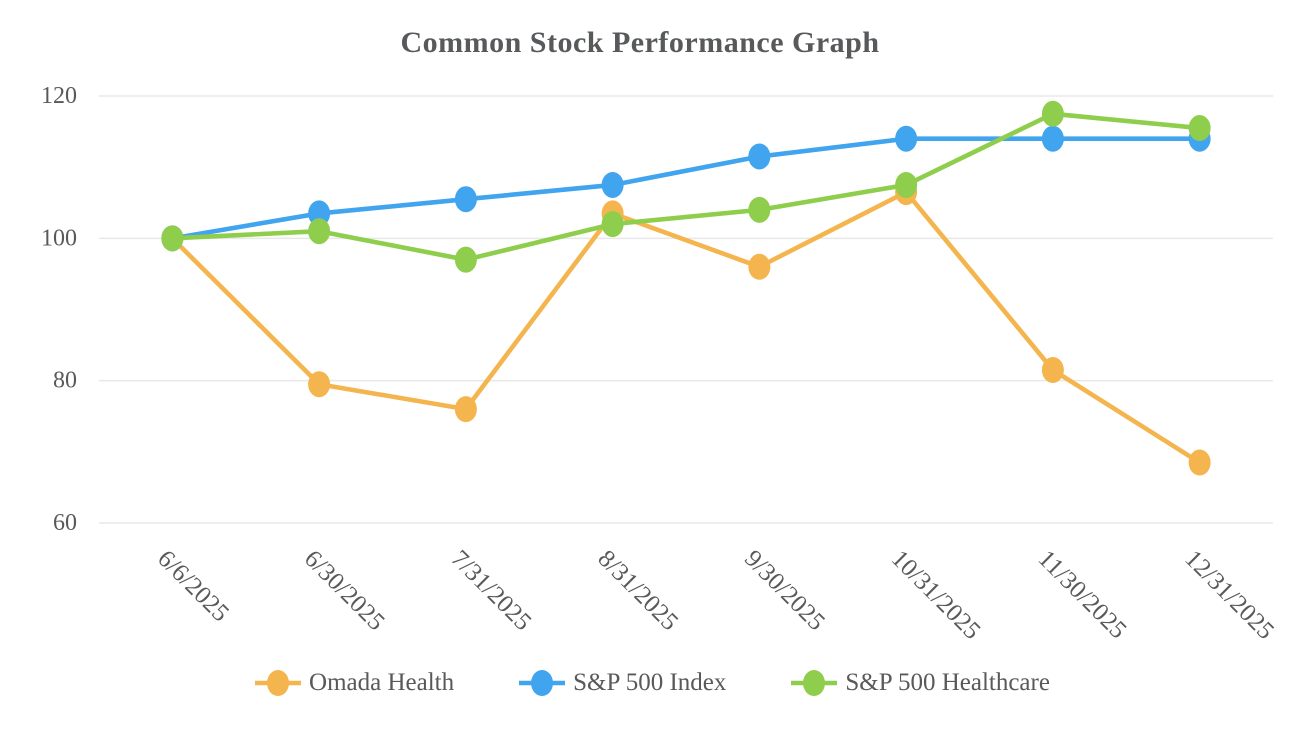 Image resolution: width=1304 pixels, height=748 pixels. What do you see at coordinates (1229, 595) in the screenshot?
I see `x-axis-label: 12/31/2025` at bounding box center [1229, 595].